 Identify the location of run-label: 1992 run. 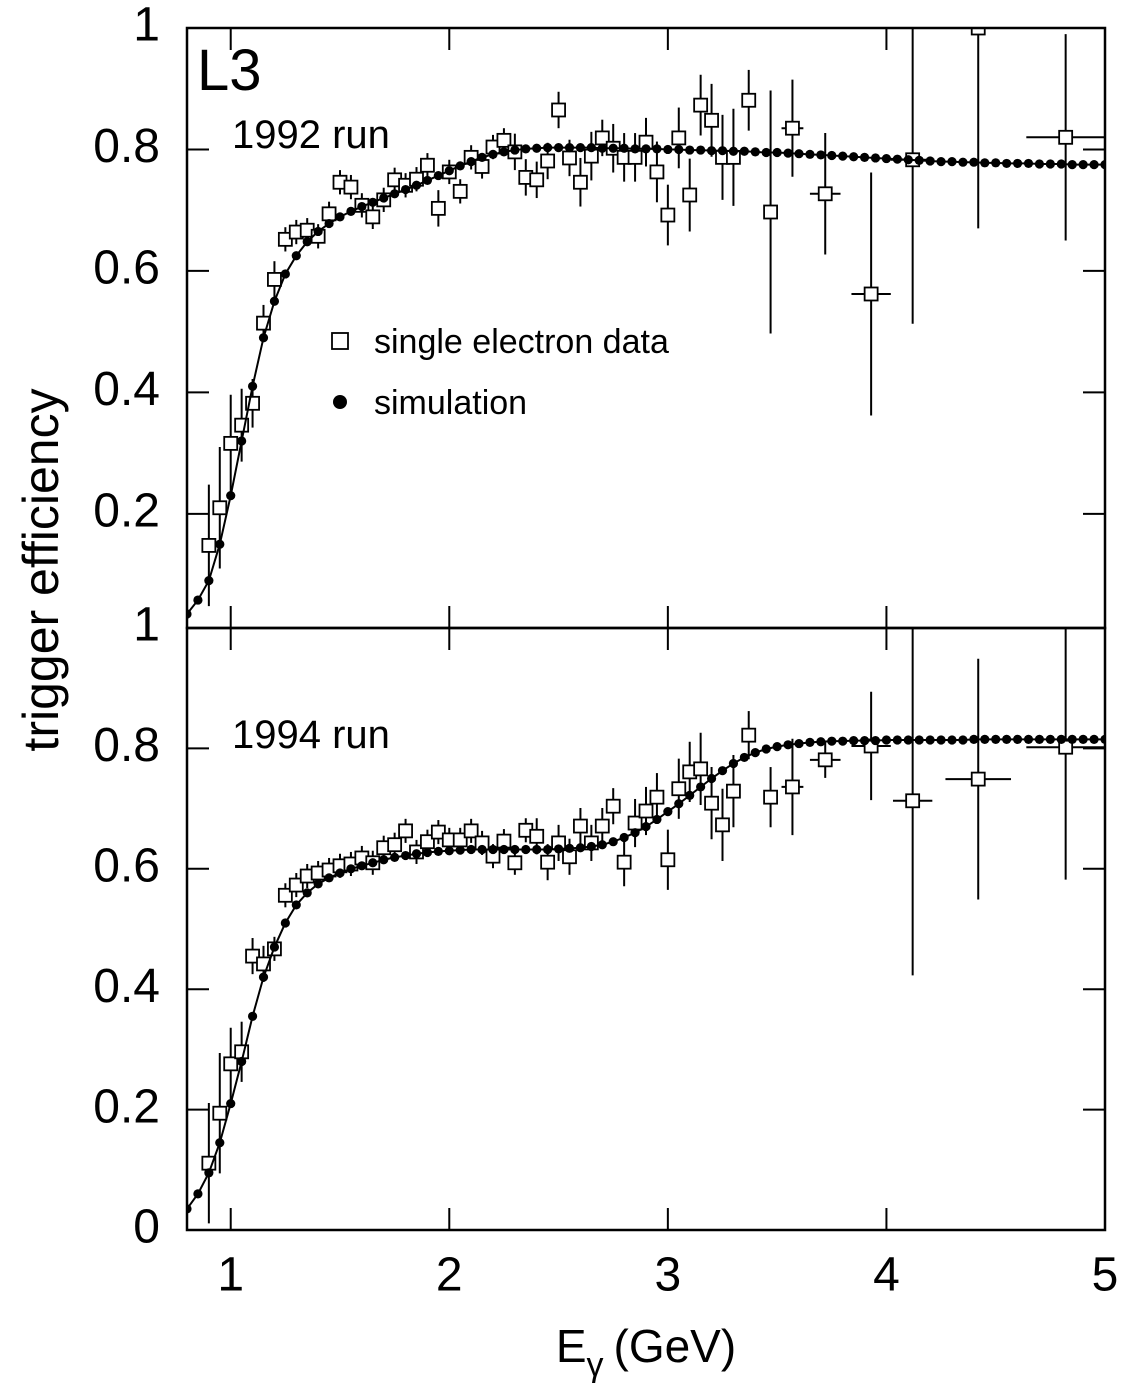
(311, 135).